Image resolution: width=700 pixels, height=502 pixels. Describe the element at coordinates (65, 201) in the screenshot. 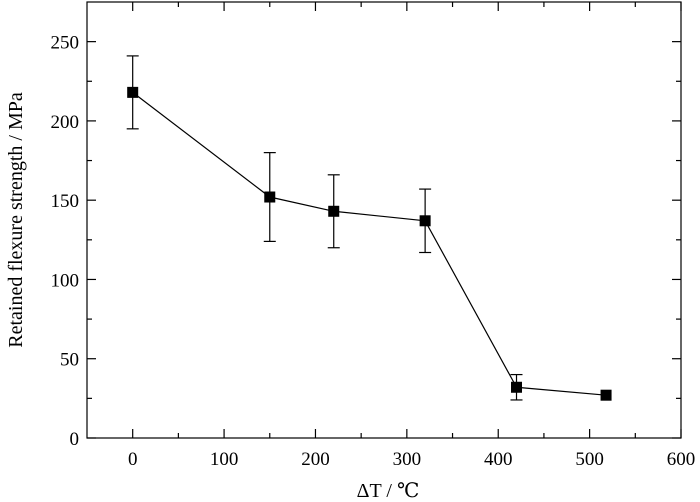

I see `y-tick-label: 150` at that location.